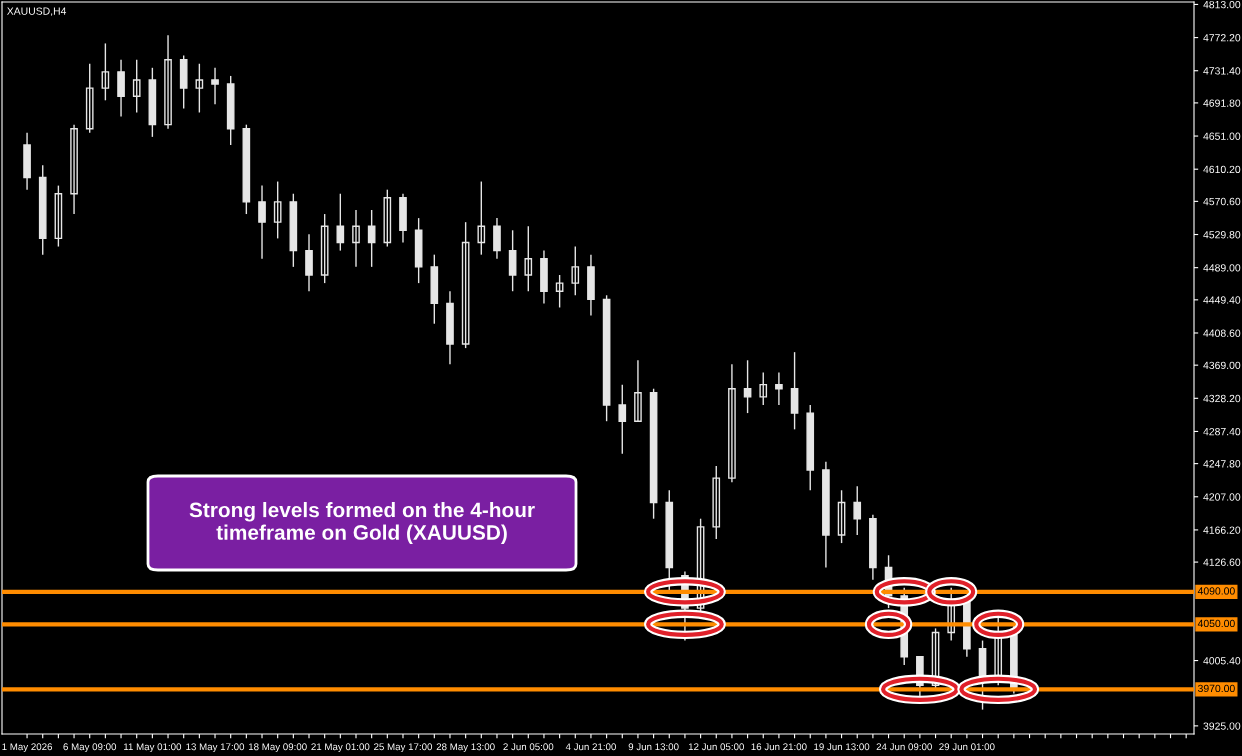 The image size is (1242, 756). What do you see at coordinates (1222, 333) in the screenshot?
I see `y-tick-label: 4408.60` at bounding box center [1222, 333].